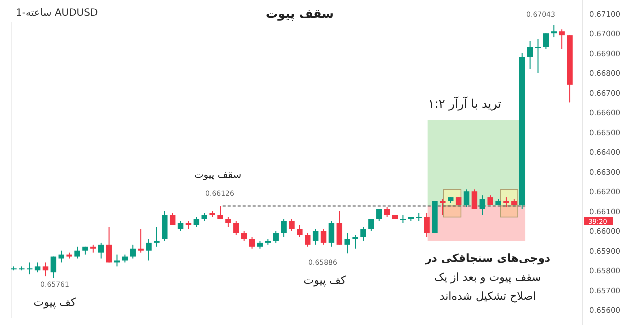  I want to click on annotation: ترید با آرآر ۱:۲, so click(465, 103).